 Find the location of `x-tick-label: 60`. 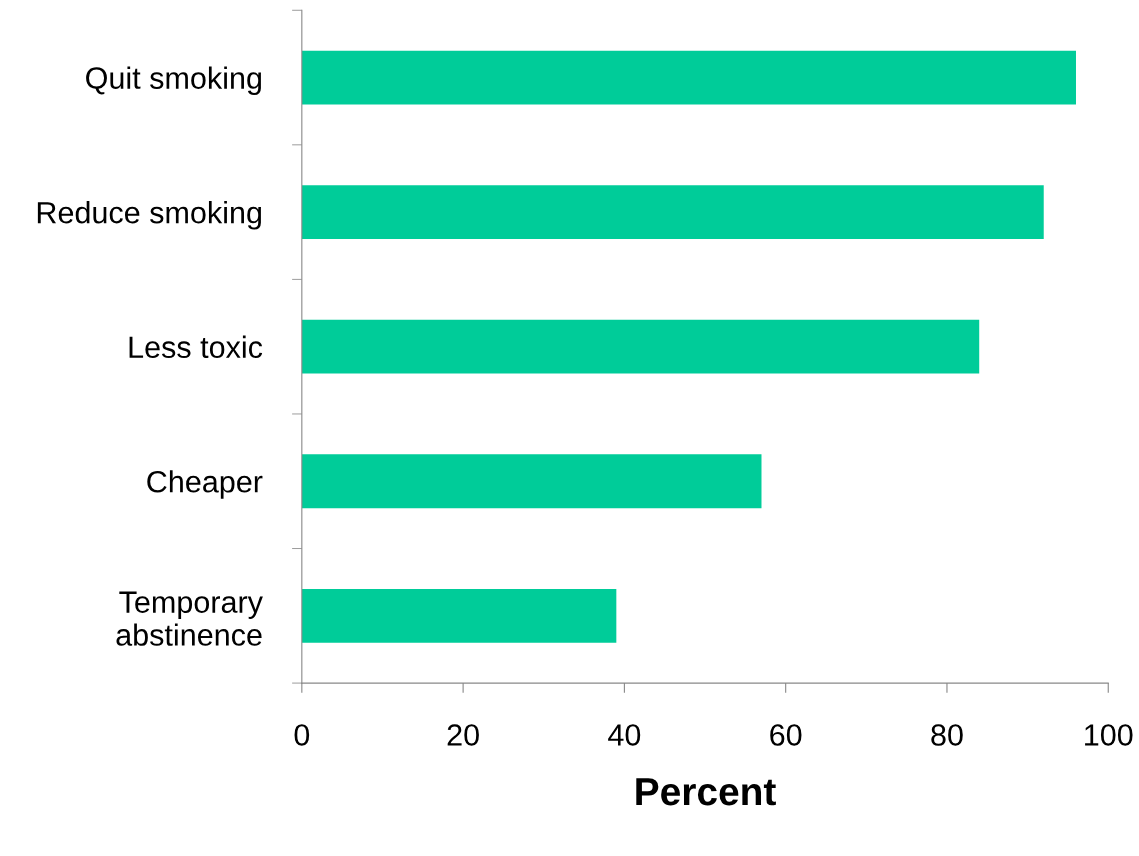

x-tick-label: 60 is located at coordinates (786, 735).